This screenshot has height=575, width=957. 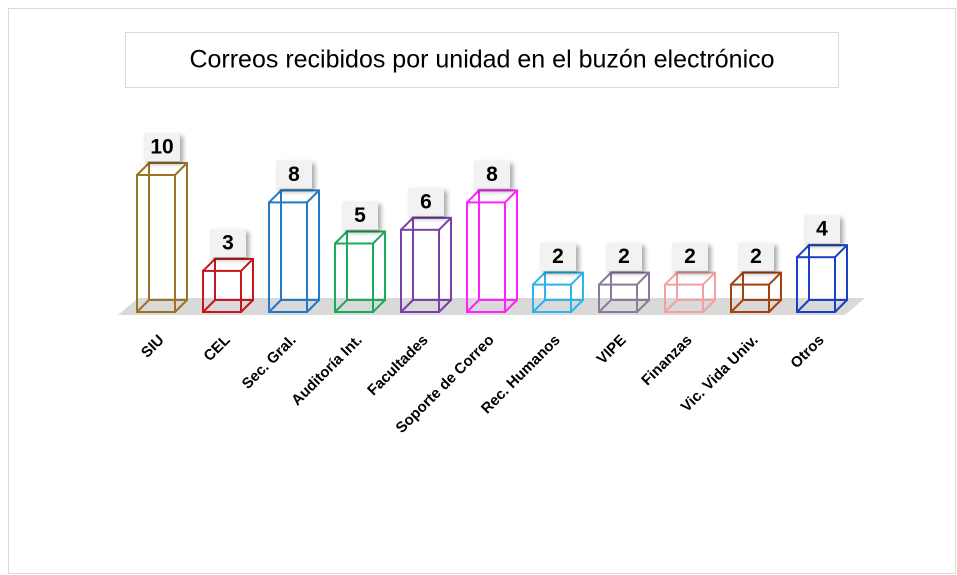 I want to click on value-label: 5, so click(x=360, y=215).